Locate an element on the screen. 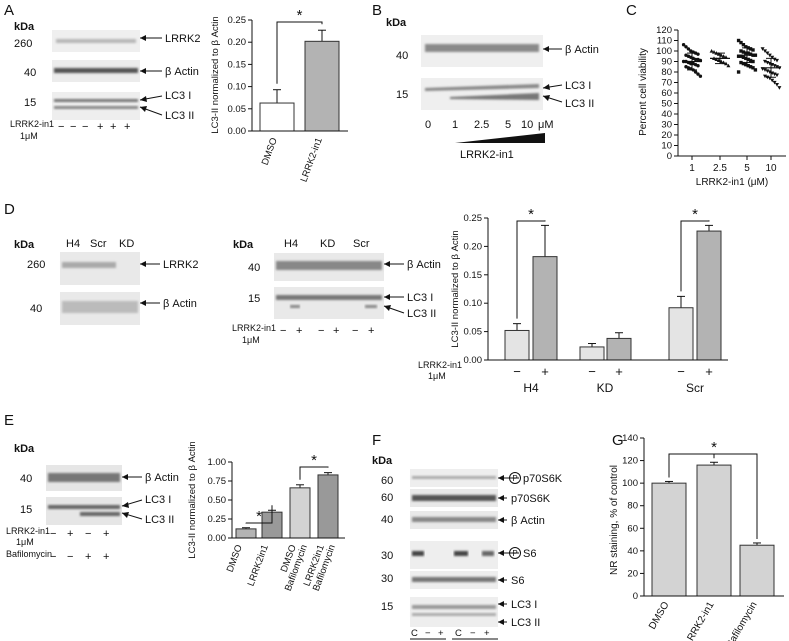 Image resolution: width=789 pixels, height=641 pixels. panel-d-marker-15-2: 15 is located at coordinates (254, 299).